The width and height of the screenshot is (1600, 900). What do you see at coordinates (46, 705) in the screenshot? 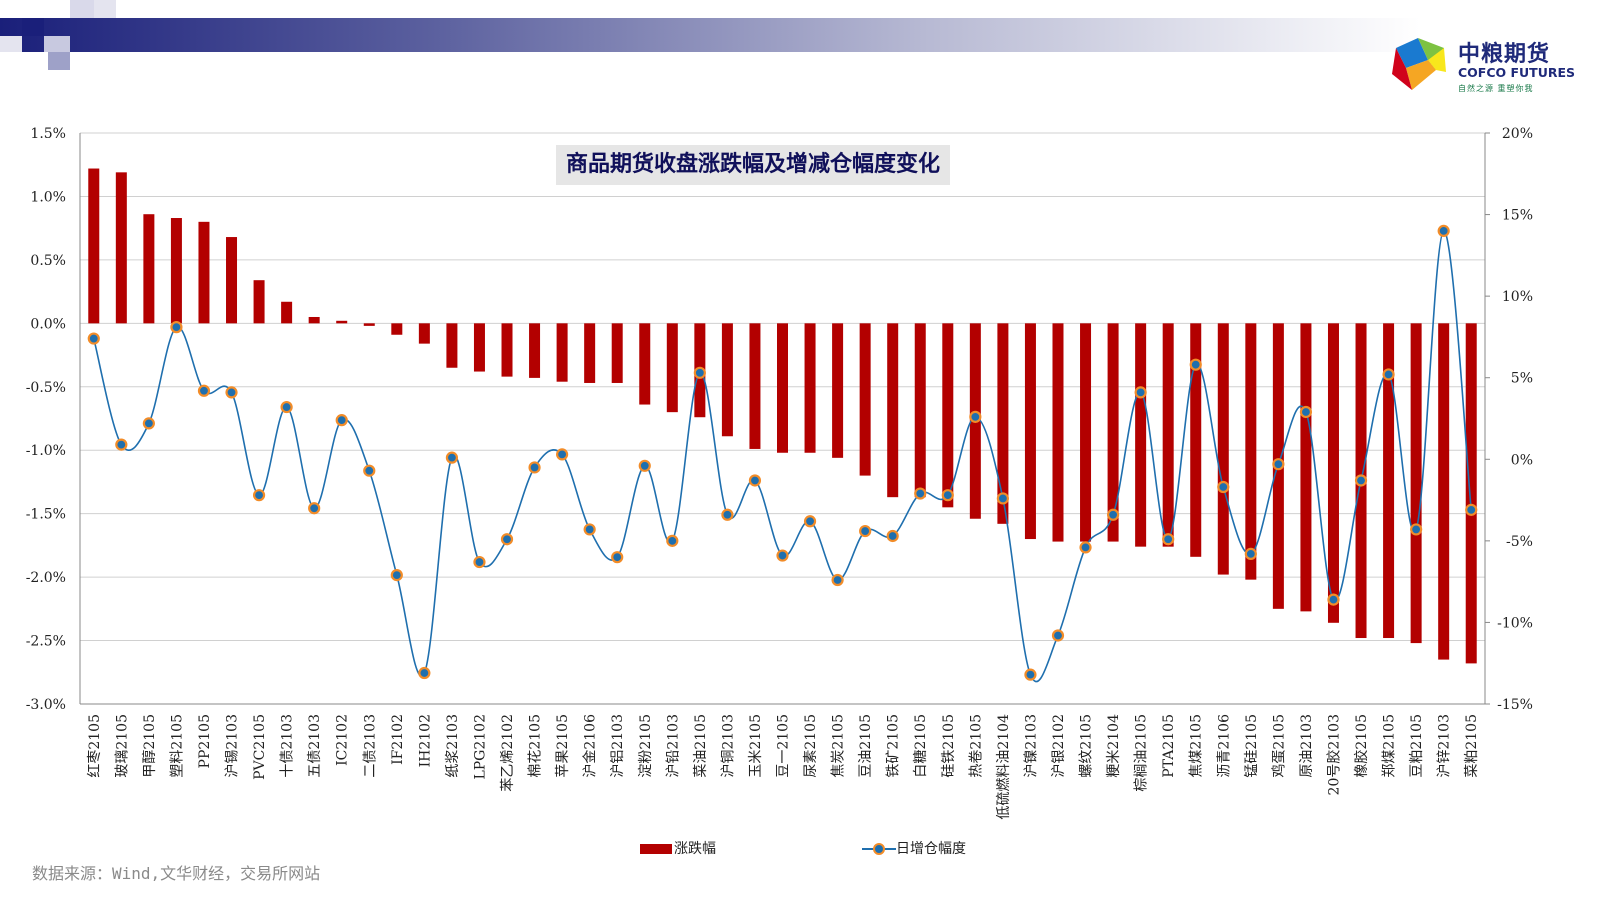
I see `y-left-tick-label: -3.0%` at bounding box center [46, 705].